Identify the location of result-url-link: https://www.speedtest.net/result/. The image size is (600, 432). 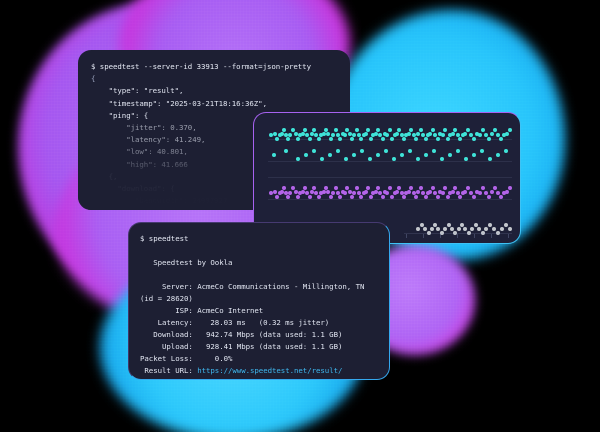
(270, 370).